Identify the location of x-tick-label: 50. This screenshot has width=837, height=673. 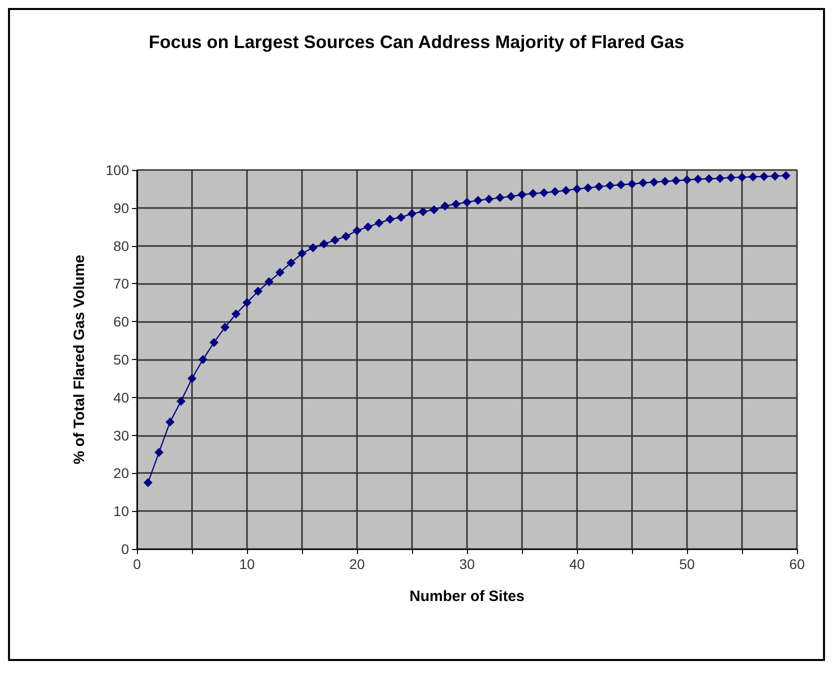
(687, 564).